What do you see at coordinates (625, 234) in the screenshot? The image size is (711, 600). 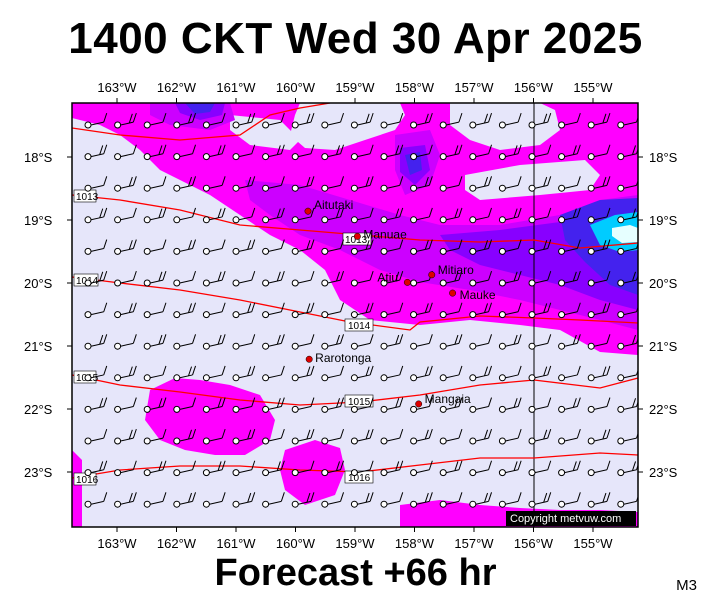 I see `rain-peak-white` at bounding box center [625, 234].